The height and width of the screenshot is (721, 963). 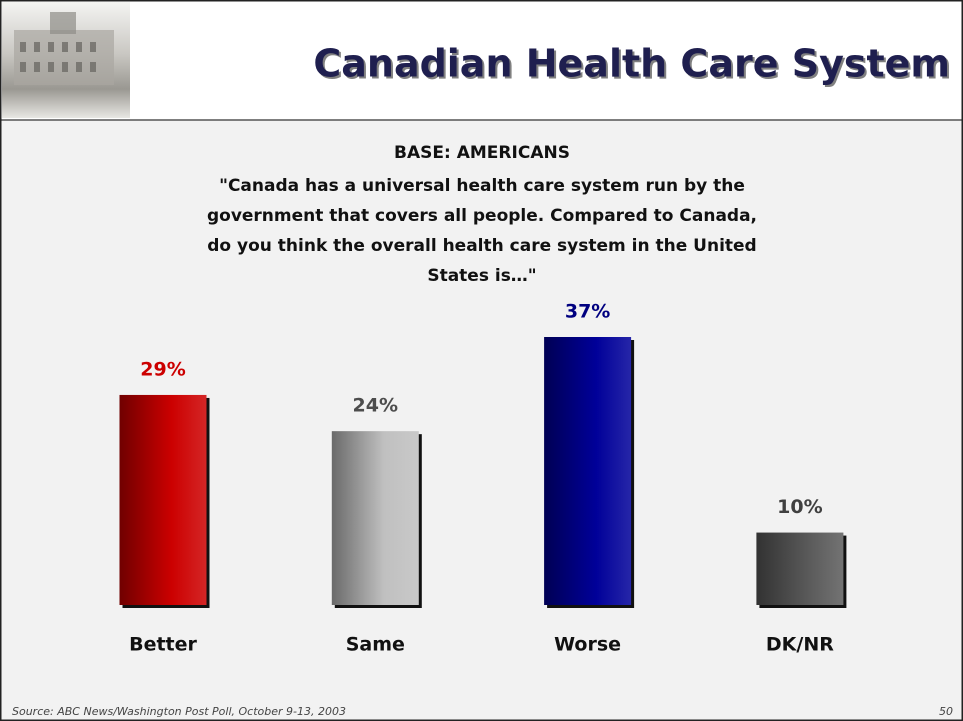 I want to click on value-label: 24%, so click(x=375, y=406).